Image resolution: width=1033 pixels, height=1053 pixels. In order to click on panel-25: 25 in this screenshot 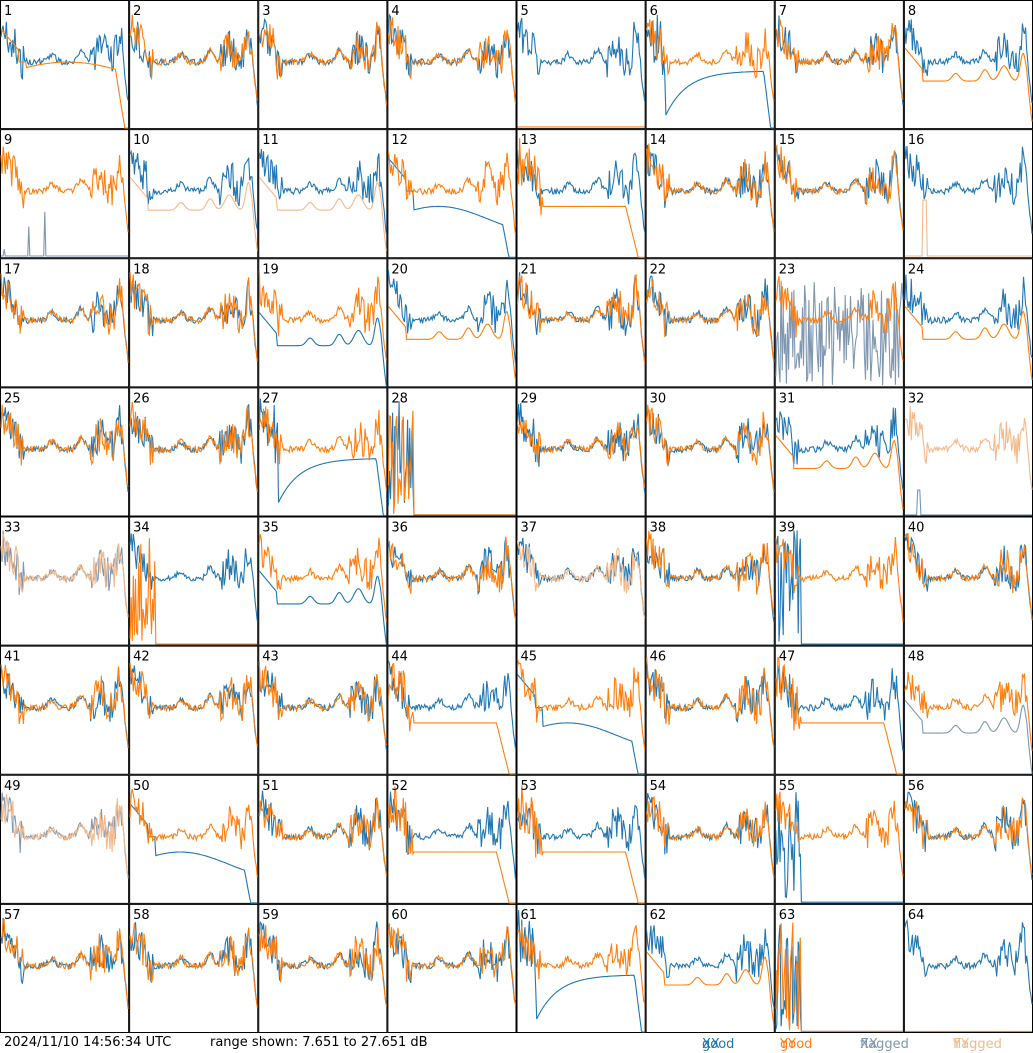, I will do `click(65, 452)`.